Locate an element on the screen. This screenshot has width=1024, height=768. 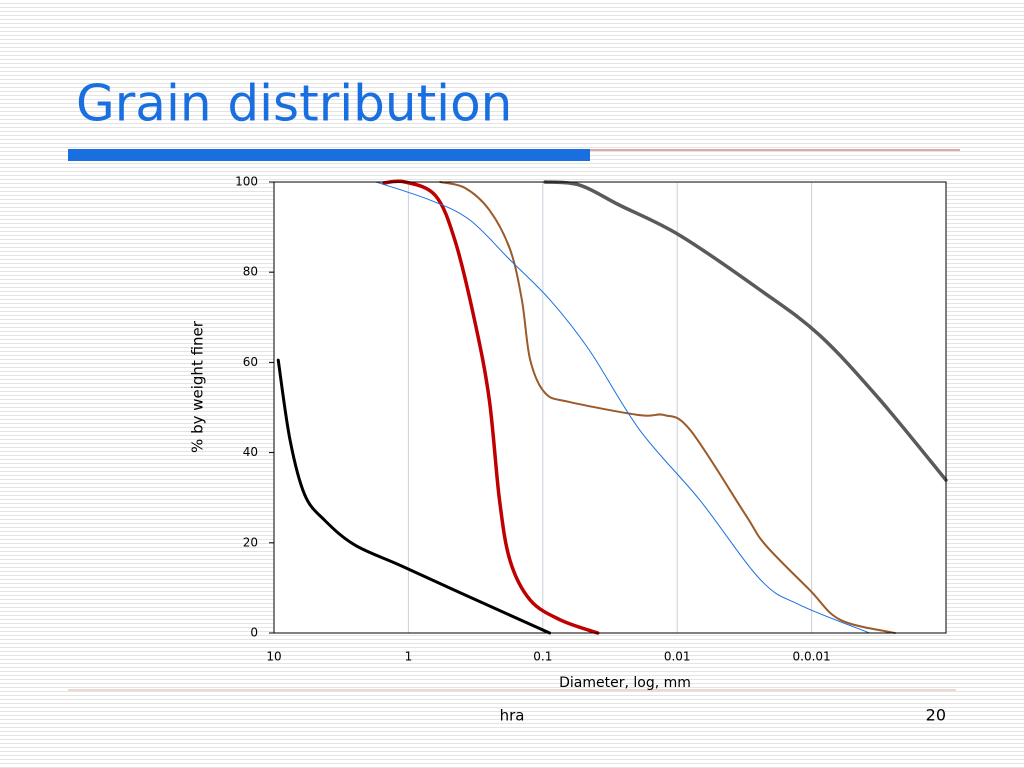
y-axis-label: % by weight finer is located at coordinates (198, 386).